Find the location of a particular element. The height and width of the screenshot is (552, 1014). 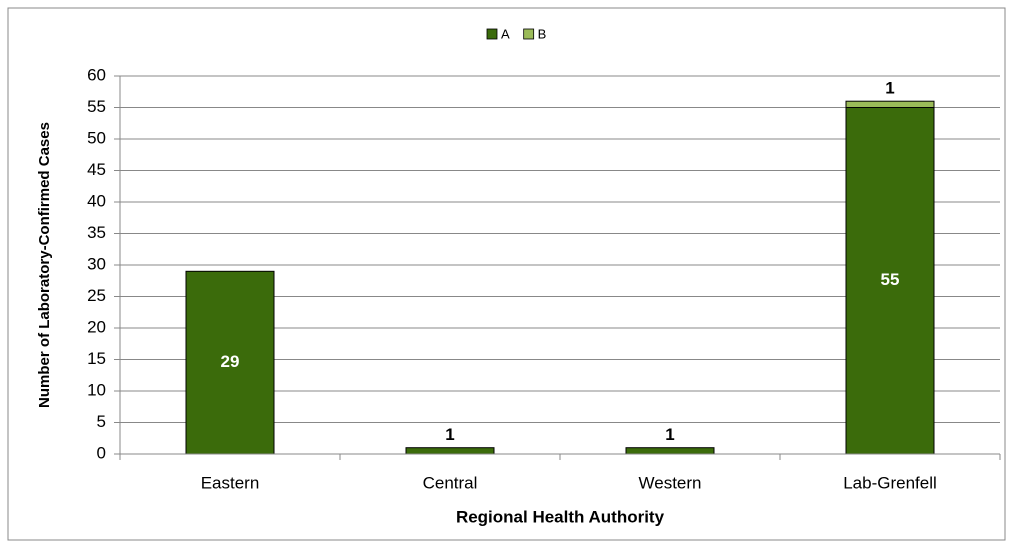

x-tick-label: Central is located at coordinates (450, 482).